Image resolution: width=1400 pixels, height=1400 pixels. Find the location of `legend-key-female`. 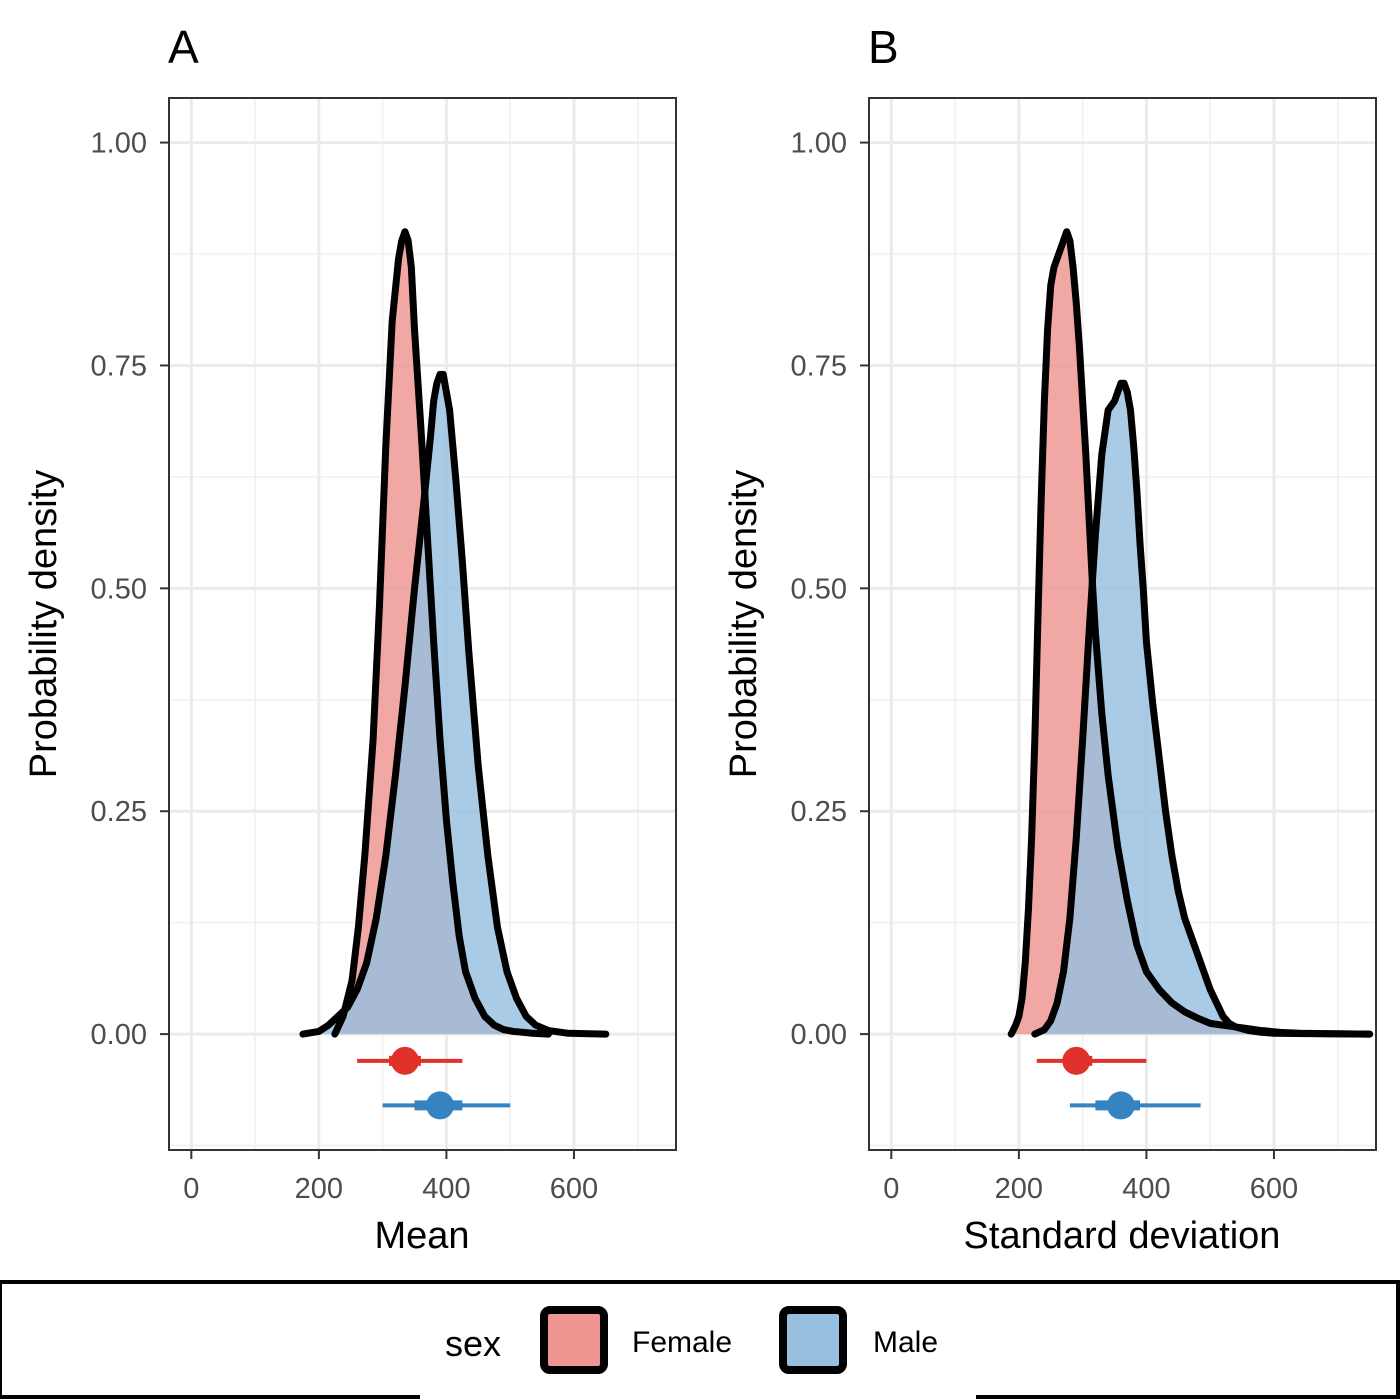

legend-key-female is located at coordinates (574, 1340).